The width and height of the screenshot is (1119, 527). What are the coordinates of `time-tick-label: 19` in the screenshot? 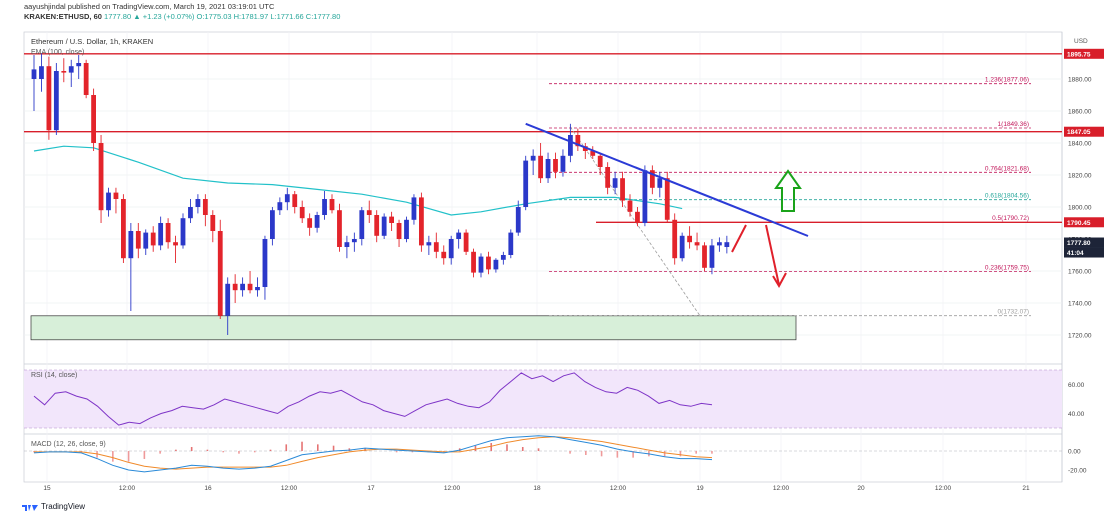 It's located at (700, 488).